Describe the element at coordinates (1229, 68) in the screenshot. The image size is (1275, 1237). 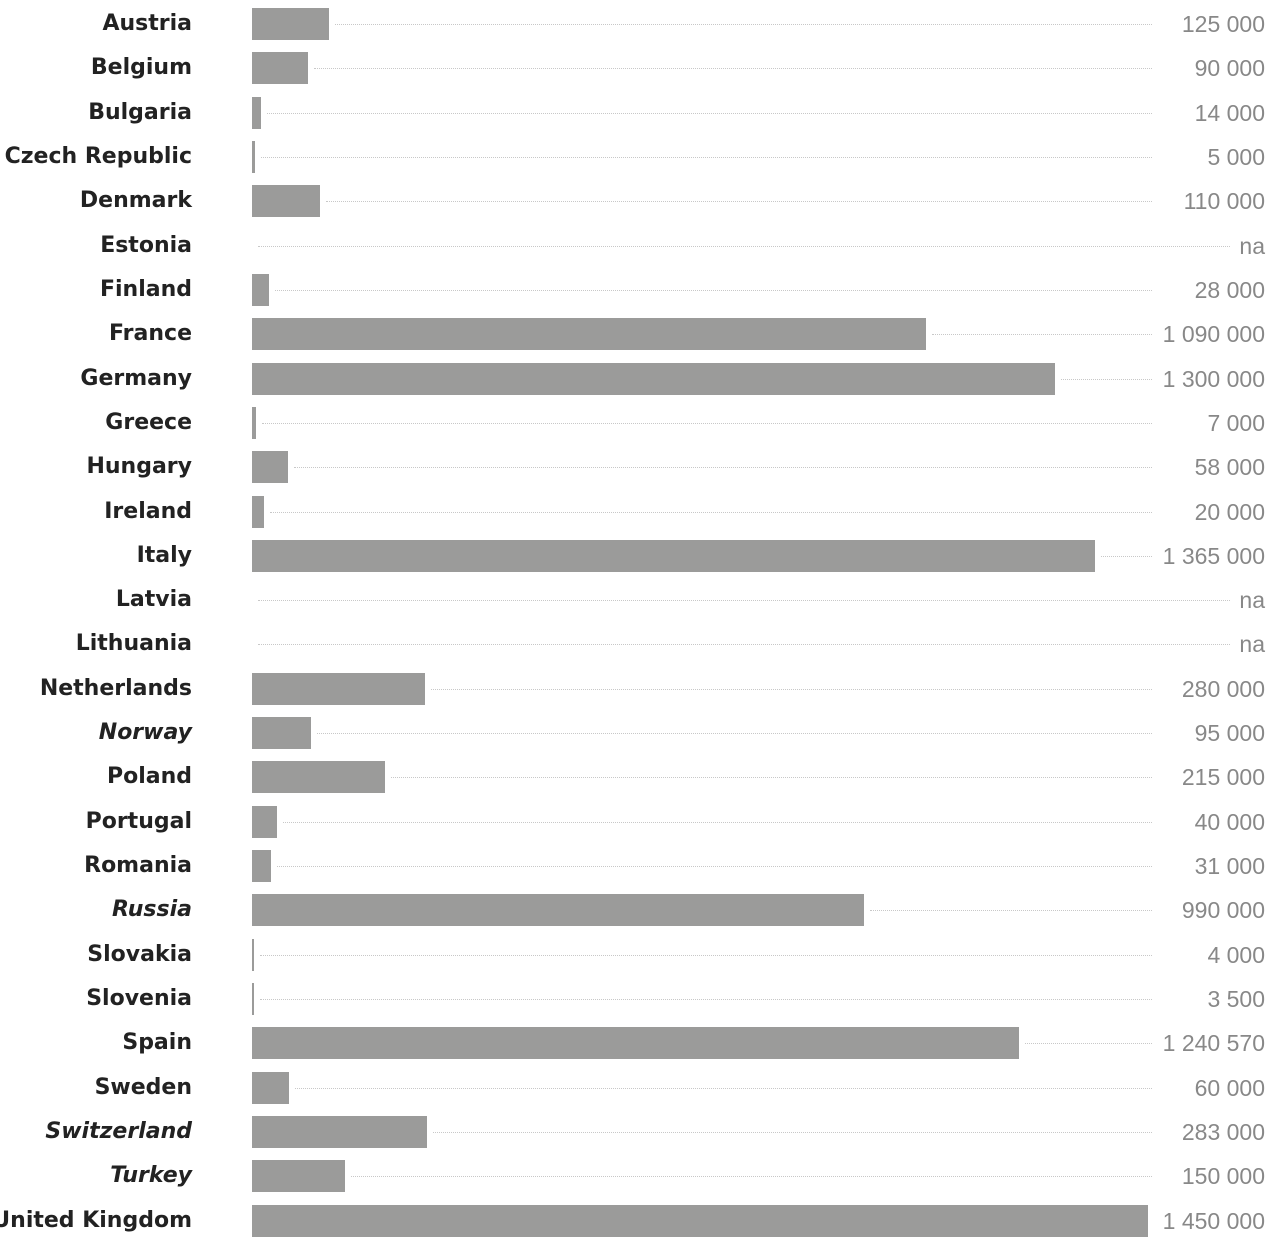
I see `value-label: 90 000` at that location.